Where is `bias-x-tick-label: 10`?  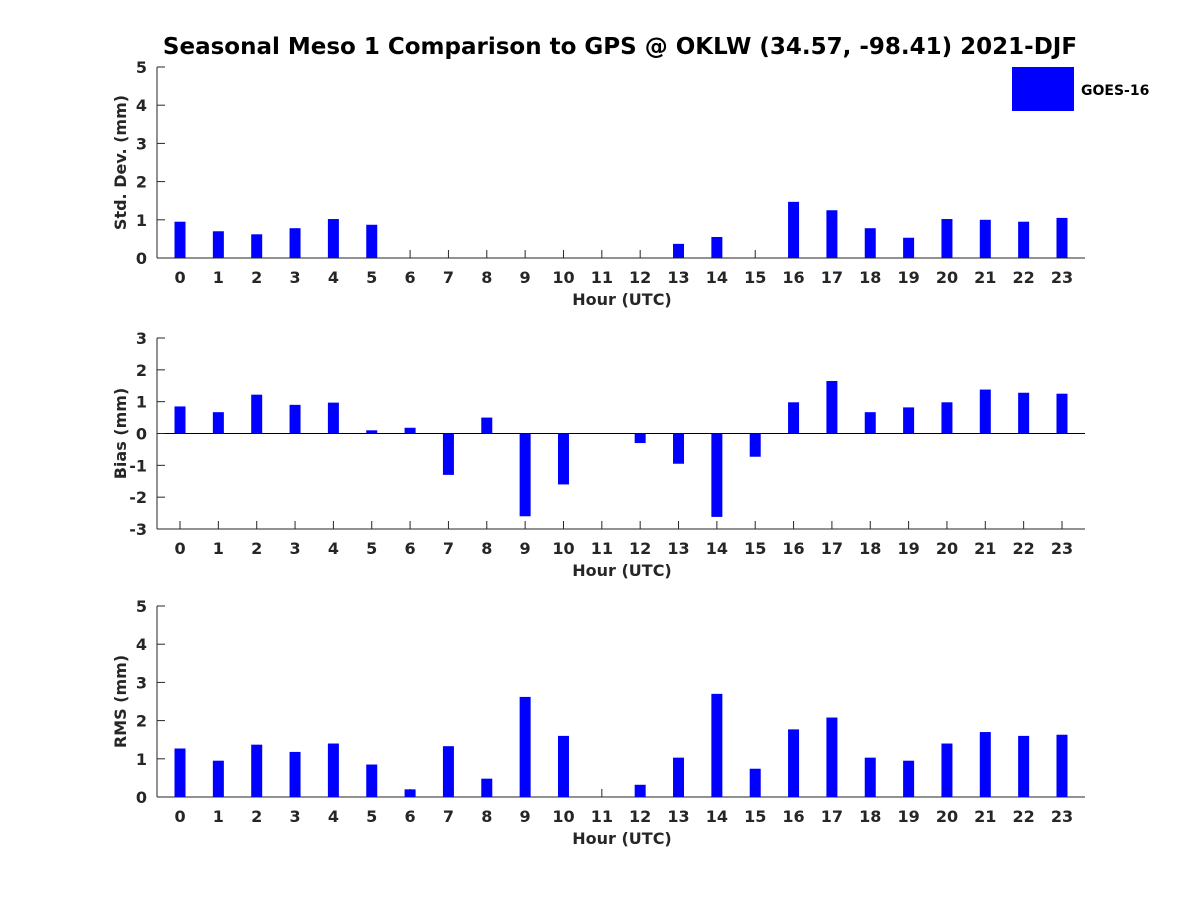 bias-x-tick-label: 10 is located at coordinates (563, 548).